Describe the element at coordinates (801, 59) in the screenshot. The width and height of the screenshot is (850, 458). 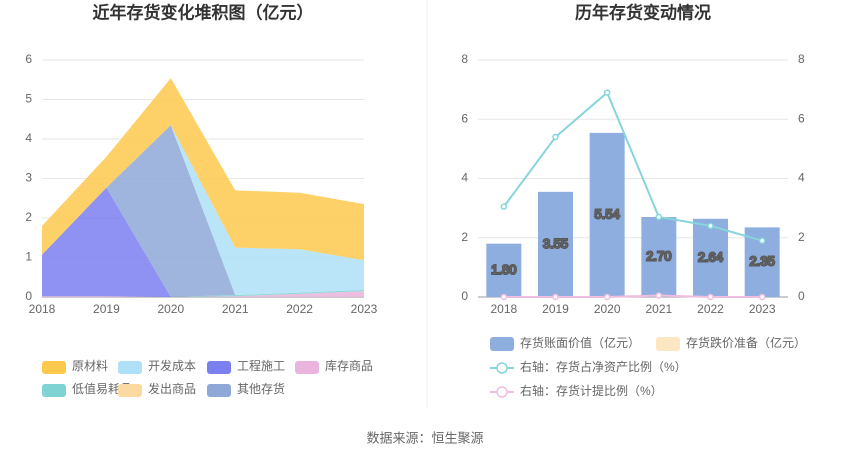
I see `y2-tick-label: 8` at that location.